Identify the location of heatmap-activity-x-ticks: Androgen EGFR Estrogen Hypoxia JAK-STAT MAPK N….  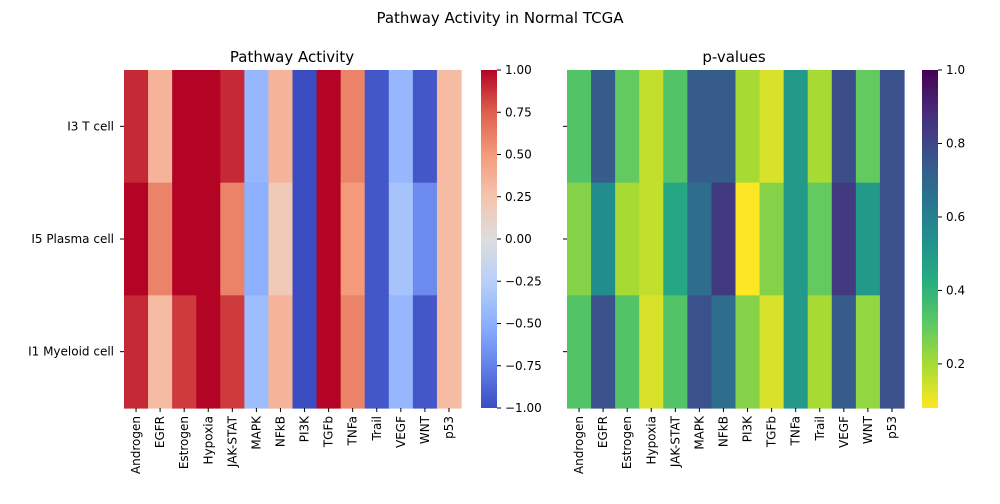
(292, 441).